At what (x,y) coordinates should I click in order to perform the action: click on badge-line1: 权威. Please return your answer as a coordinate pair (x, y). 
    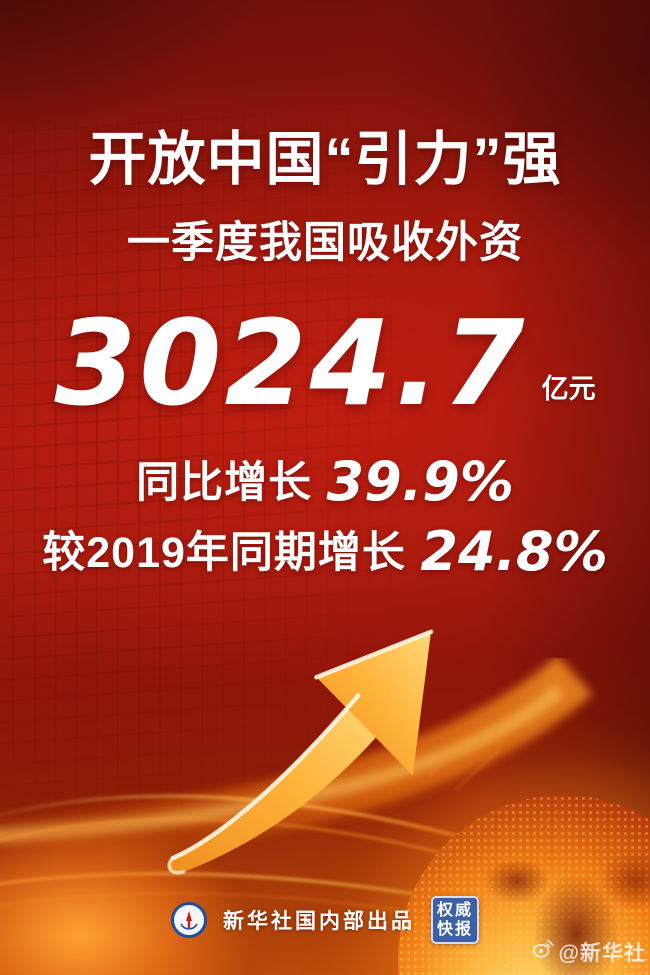
    Looking at the image, I should click on (454, 910).